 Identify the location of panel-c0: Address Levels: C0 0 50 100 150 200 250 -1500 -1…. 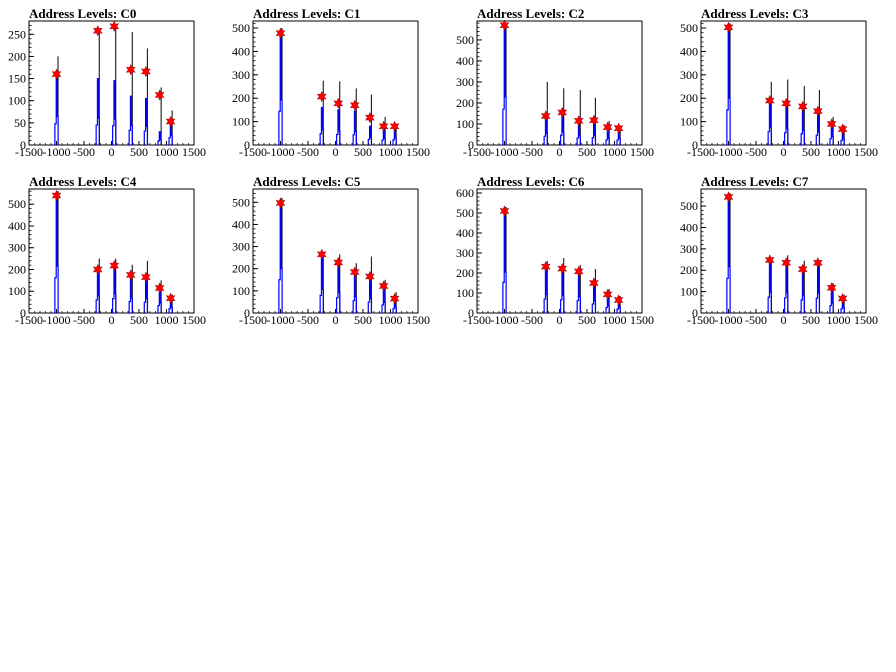
(107, 82).